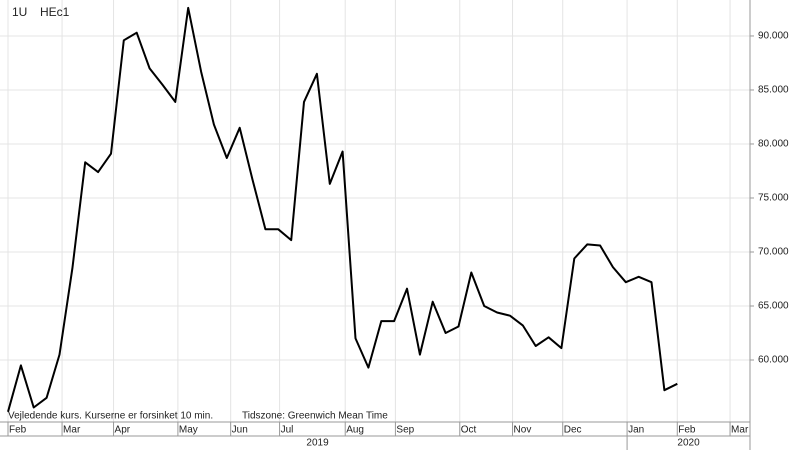 The height and width of the screenshot is (450, 800). Describe the element at coordinates (469, 430) in the screenshot. I see `x-tick-label: Oct` at that location.